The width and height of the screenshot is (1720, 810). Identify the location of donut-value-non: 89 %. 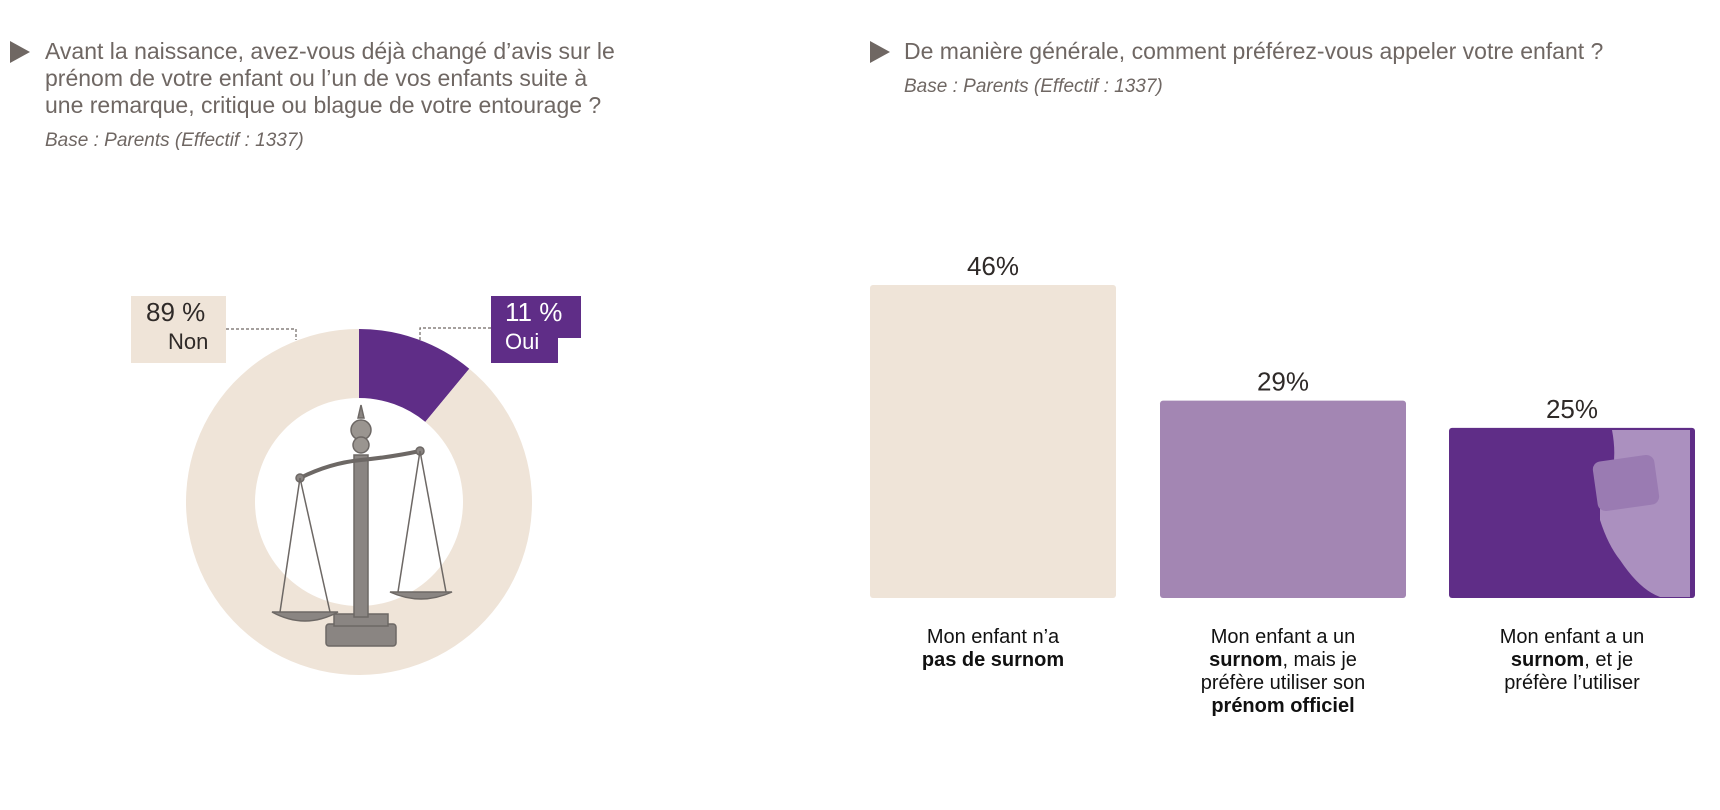
(176, 312).